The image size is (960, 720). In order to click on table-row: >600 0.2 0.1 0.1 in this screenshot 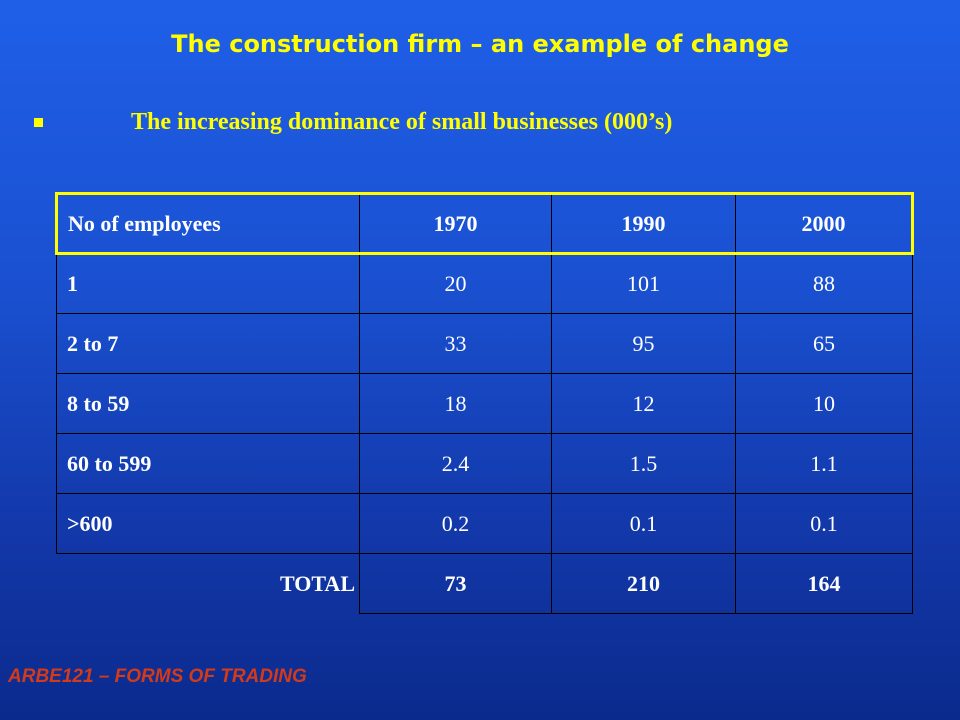, I will do `click(484, 523)`.